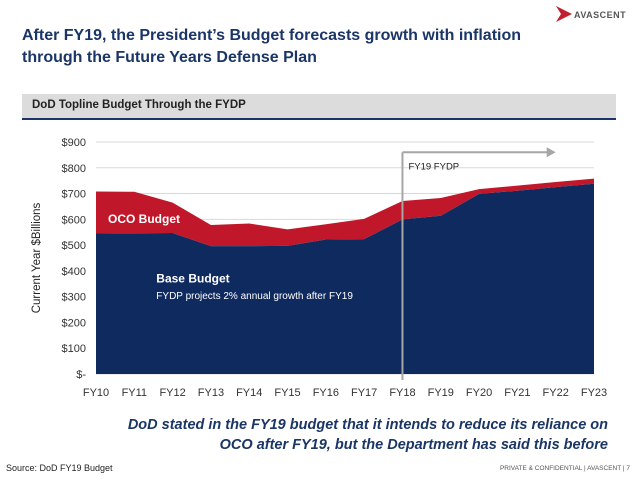 This screenshot has width=638, height=479. Describe the element at coordinates (441, 393) in the screenshot. I see `x-tick-label: FY19` at that location.